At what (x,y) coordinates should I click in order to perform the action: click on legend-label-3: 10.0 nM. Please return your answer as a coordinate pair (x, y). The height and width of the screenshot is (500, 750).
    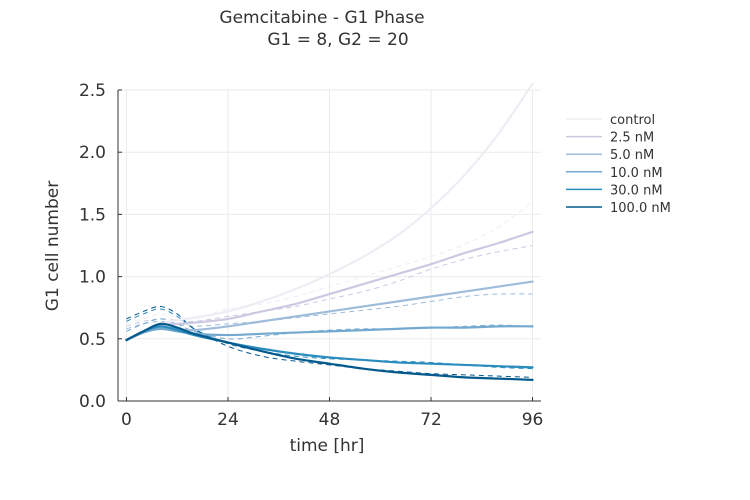
    Looking at the image, I should click on (636, 173).